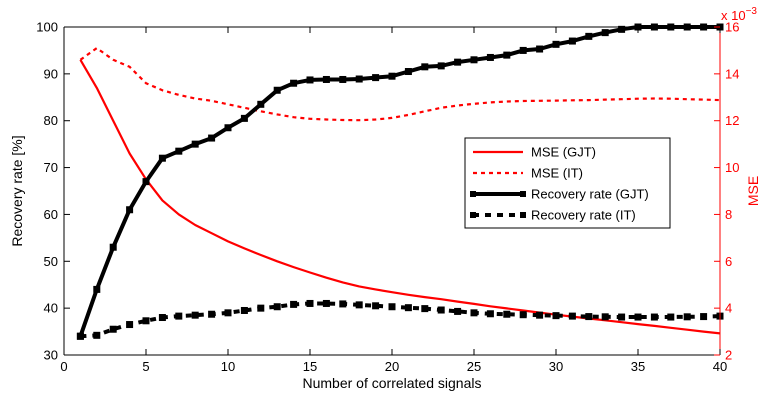 The image size is (766, 396). What do you see at coordinates (51, 73) in the screenshot?
I see `y-left-tick-label: 90` at bounding box center [51, 73].